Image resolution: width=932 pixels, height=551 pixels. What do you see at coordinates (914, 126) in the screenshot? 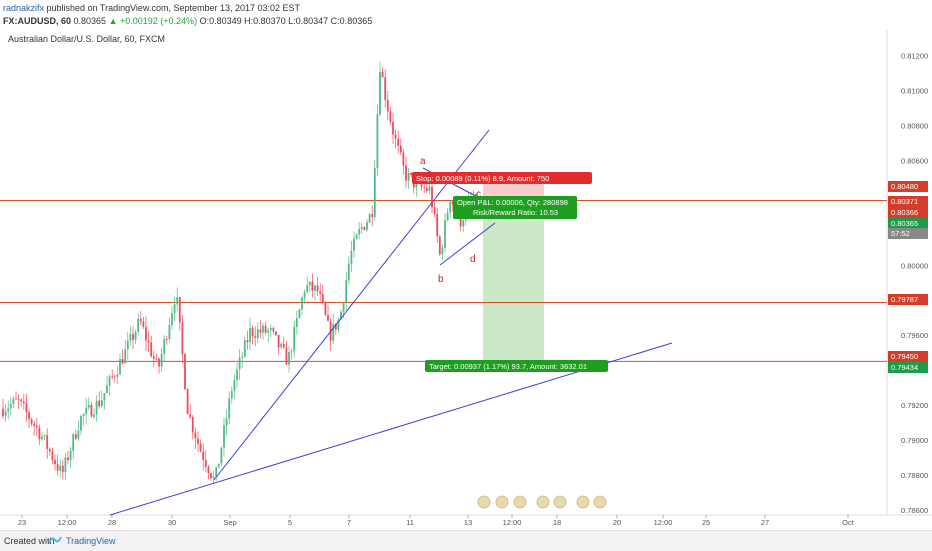
I see `price-tick: 0.80800` at bounding box center [914, 126].